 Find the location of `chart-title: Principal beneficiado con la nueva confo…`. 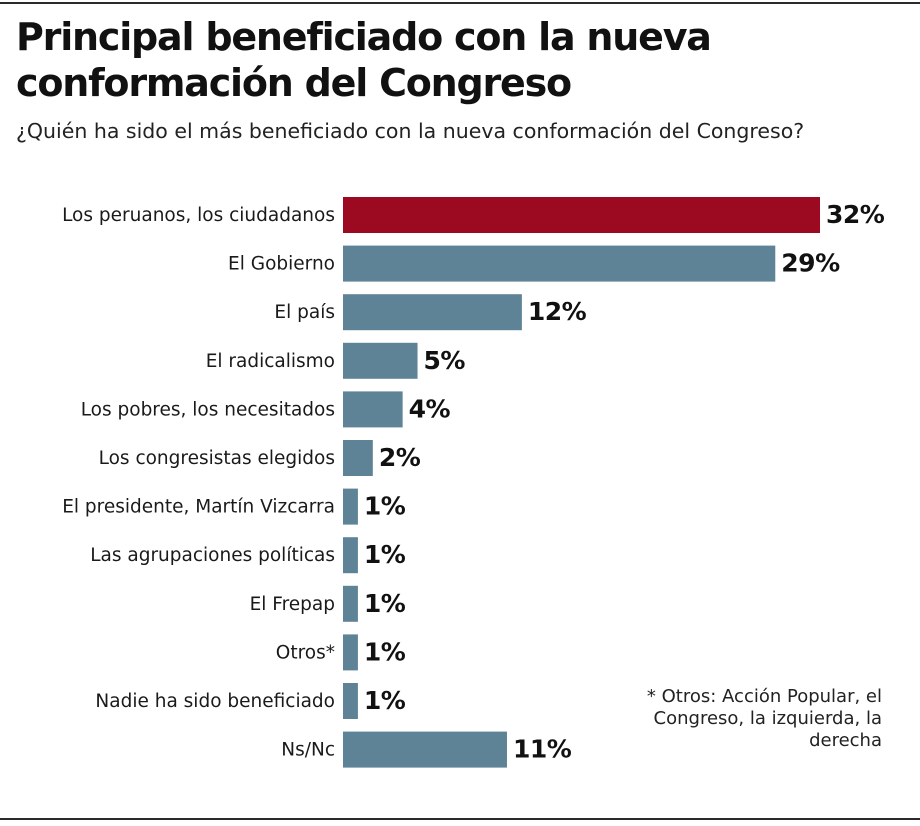

chart-title: Principal beneficiado con la nueva confo… is located at coordinates (364, 60).